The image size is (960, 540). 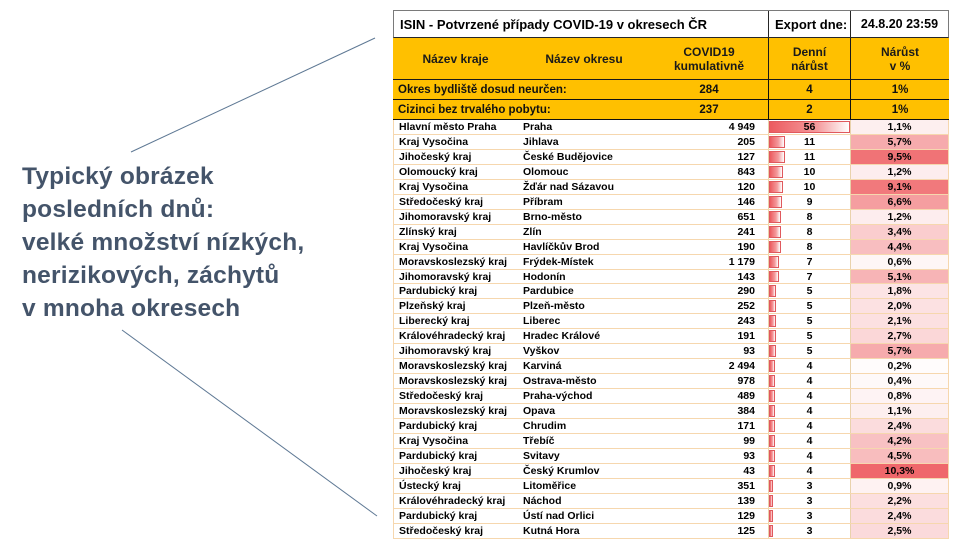 What do you see at coordinates (455, 58) in the screenshot?
I see `col-header-kraj: Název kraje` at bounding box center [455, 58].